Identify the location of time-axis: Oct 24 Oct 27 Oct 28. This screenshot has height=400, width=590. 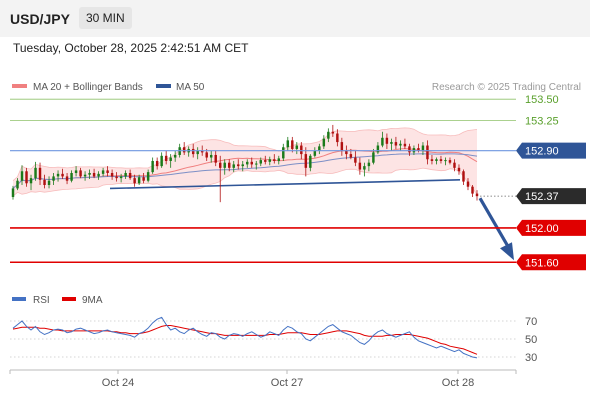
(263, 379).